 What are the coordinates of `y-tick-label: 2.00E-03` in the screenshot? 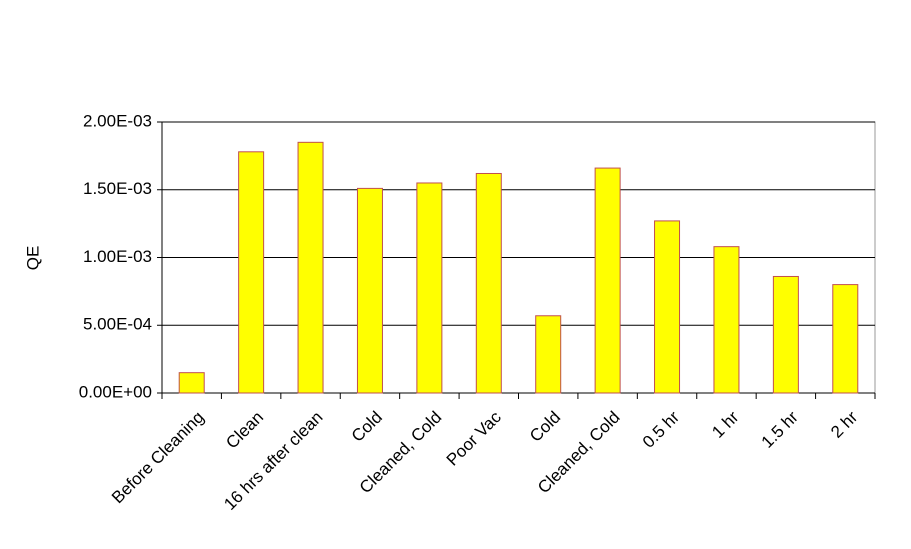 It's located at (117, 120).